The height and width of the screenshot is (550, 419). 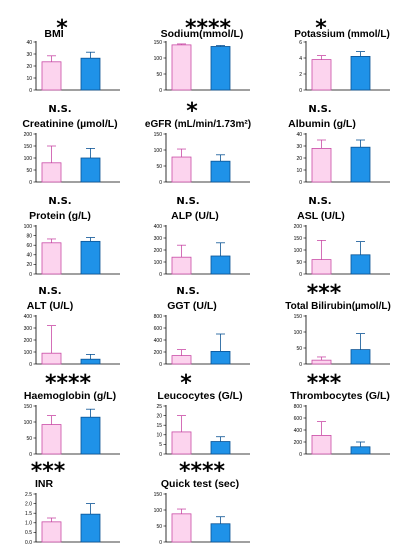 What do you see at coordinates (299, 171) in the screenshot?
I see `y-tick-label: 10` at bounding box center [299, 171].